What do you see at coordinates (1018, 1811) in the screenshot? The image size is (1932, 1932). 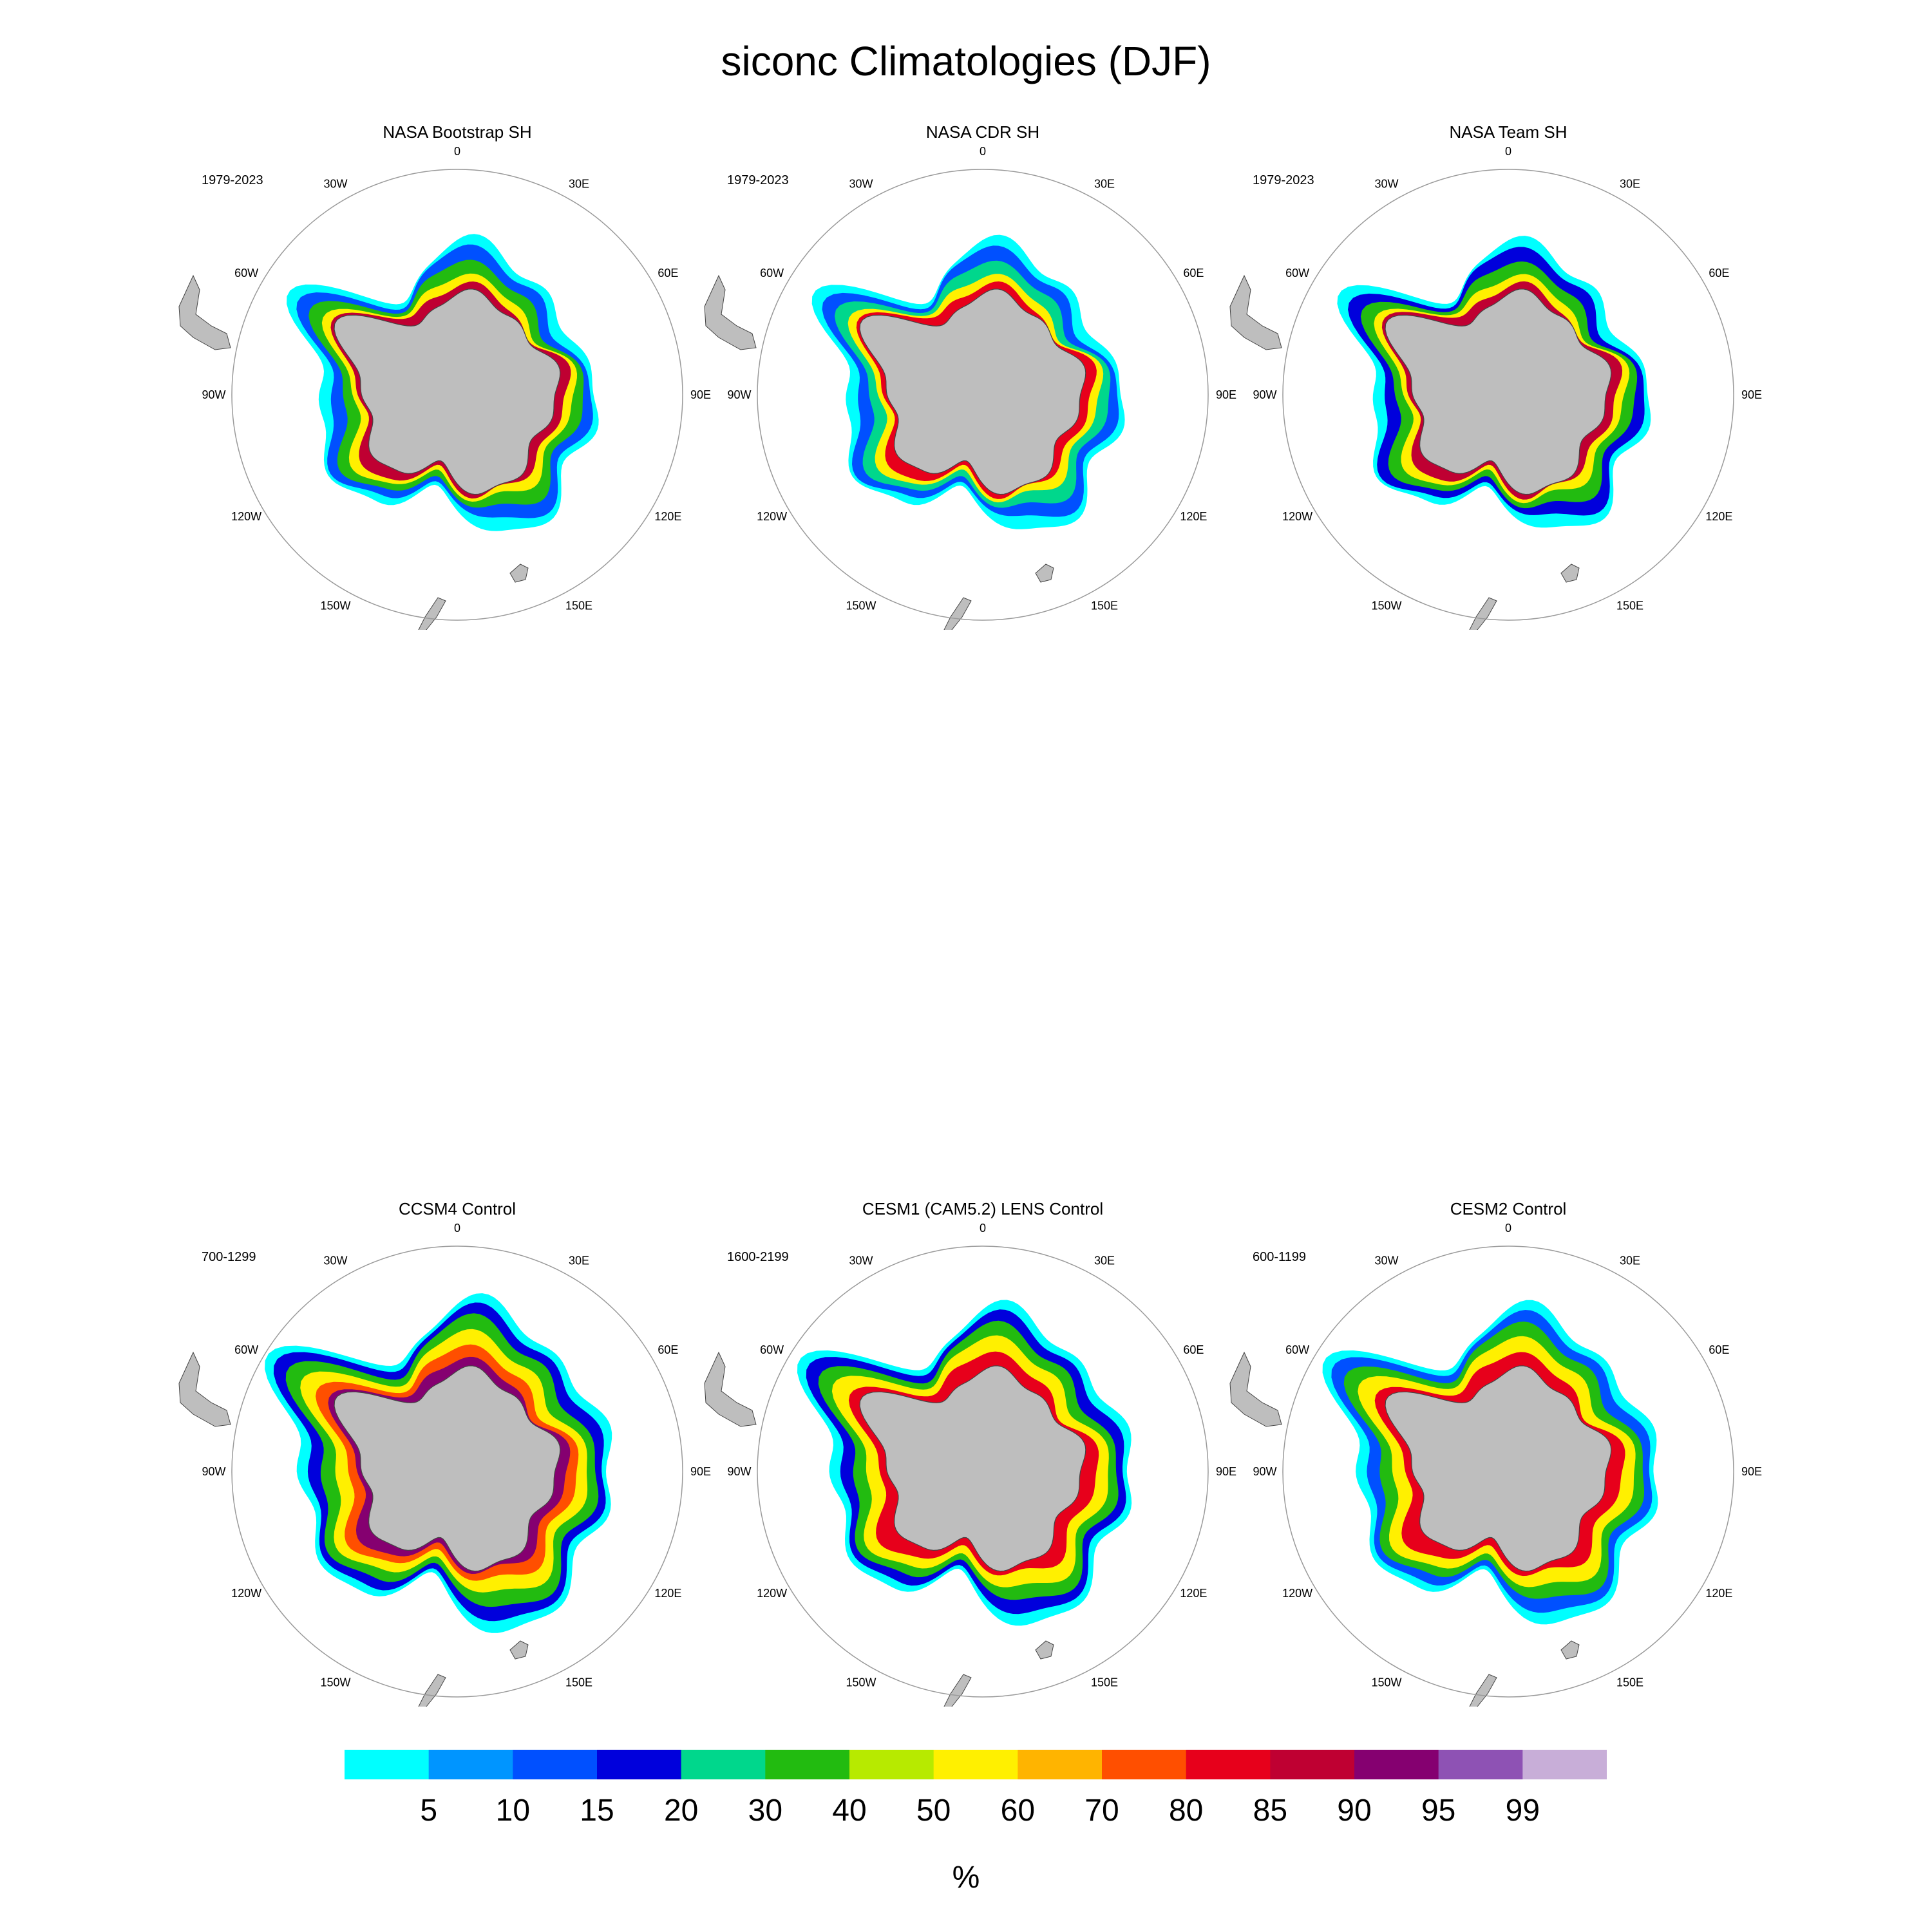 I see `colorbar-tick-label: 60` at bounding box center [1018, 1811].